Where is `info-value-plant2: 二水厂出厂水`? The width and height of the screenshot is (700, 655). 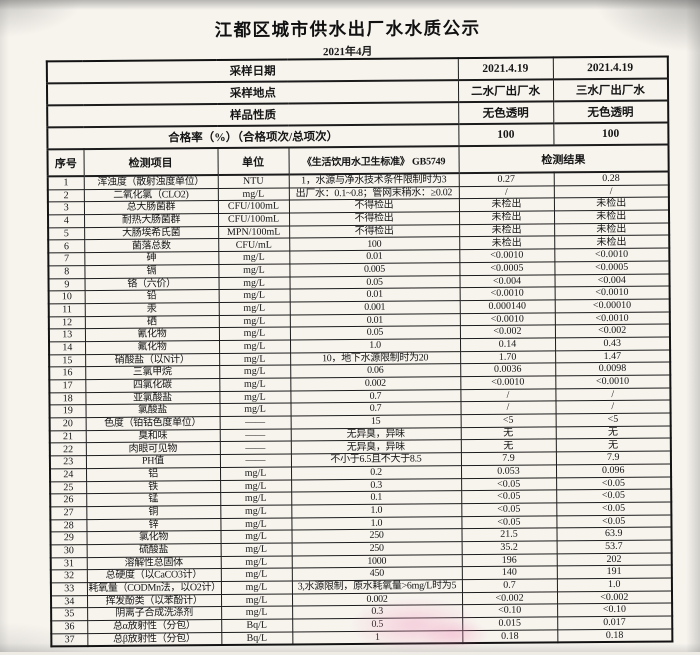 info-value-plant2: 二水厂出厂水 is located at coordinates (505, 91).